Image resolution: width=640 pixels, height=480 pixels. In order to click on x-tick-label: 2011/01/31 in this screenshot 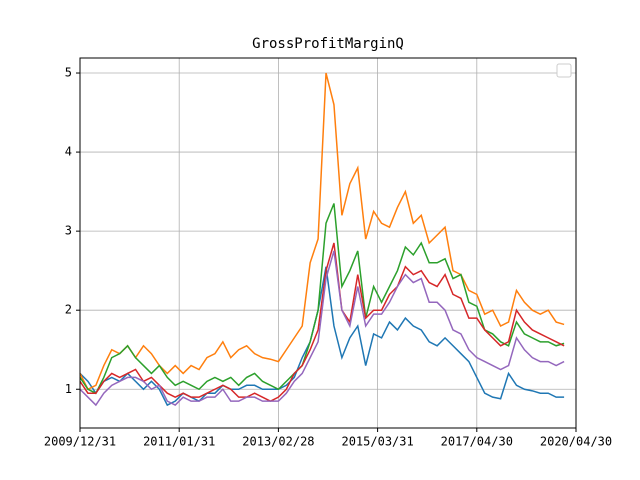, I will do `click(179, 442)`.